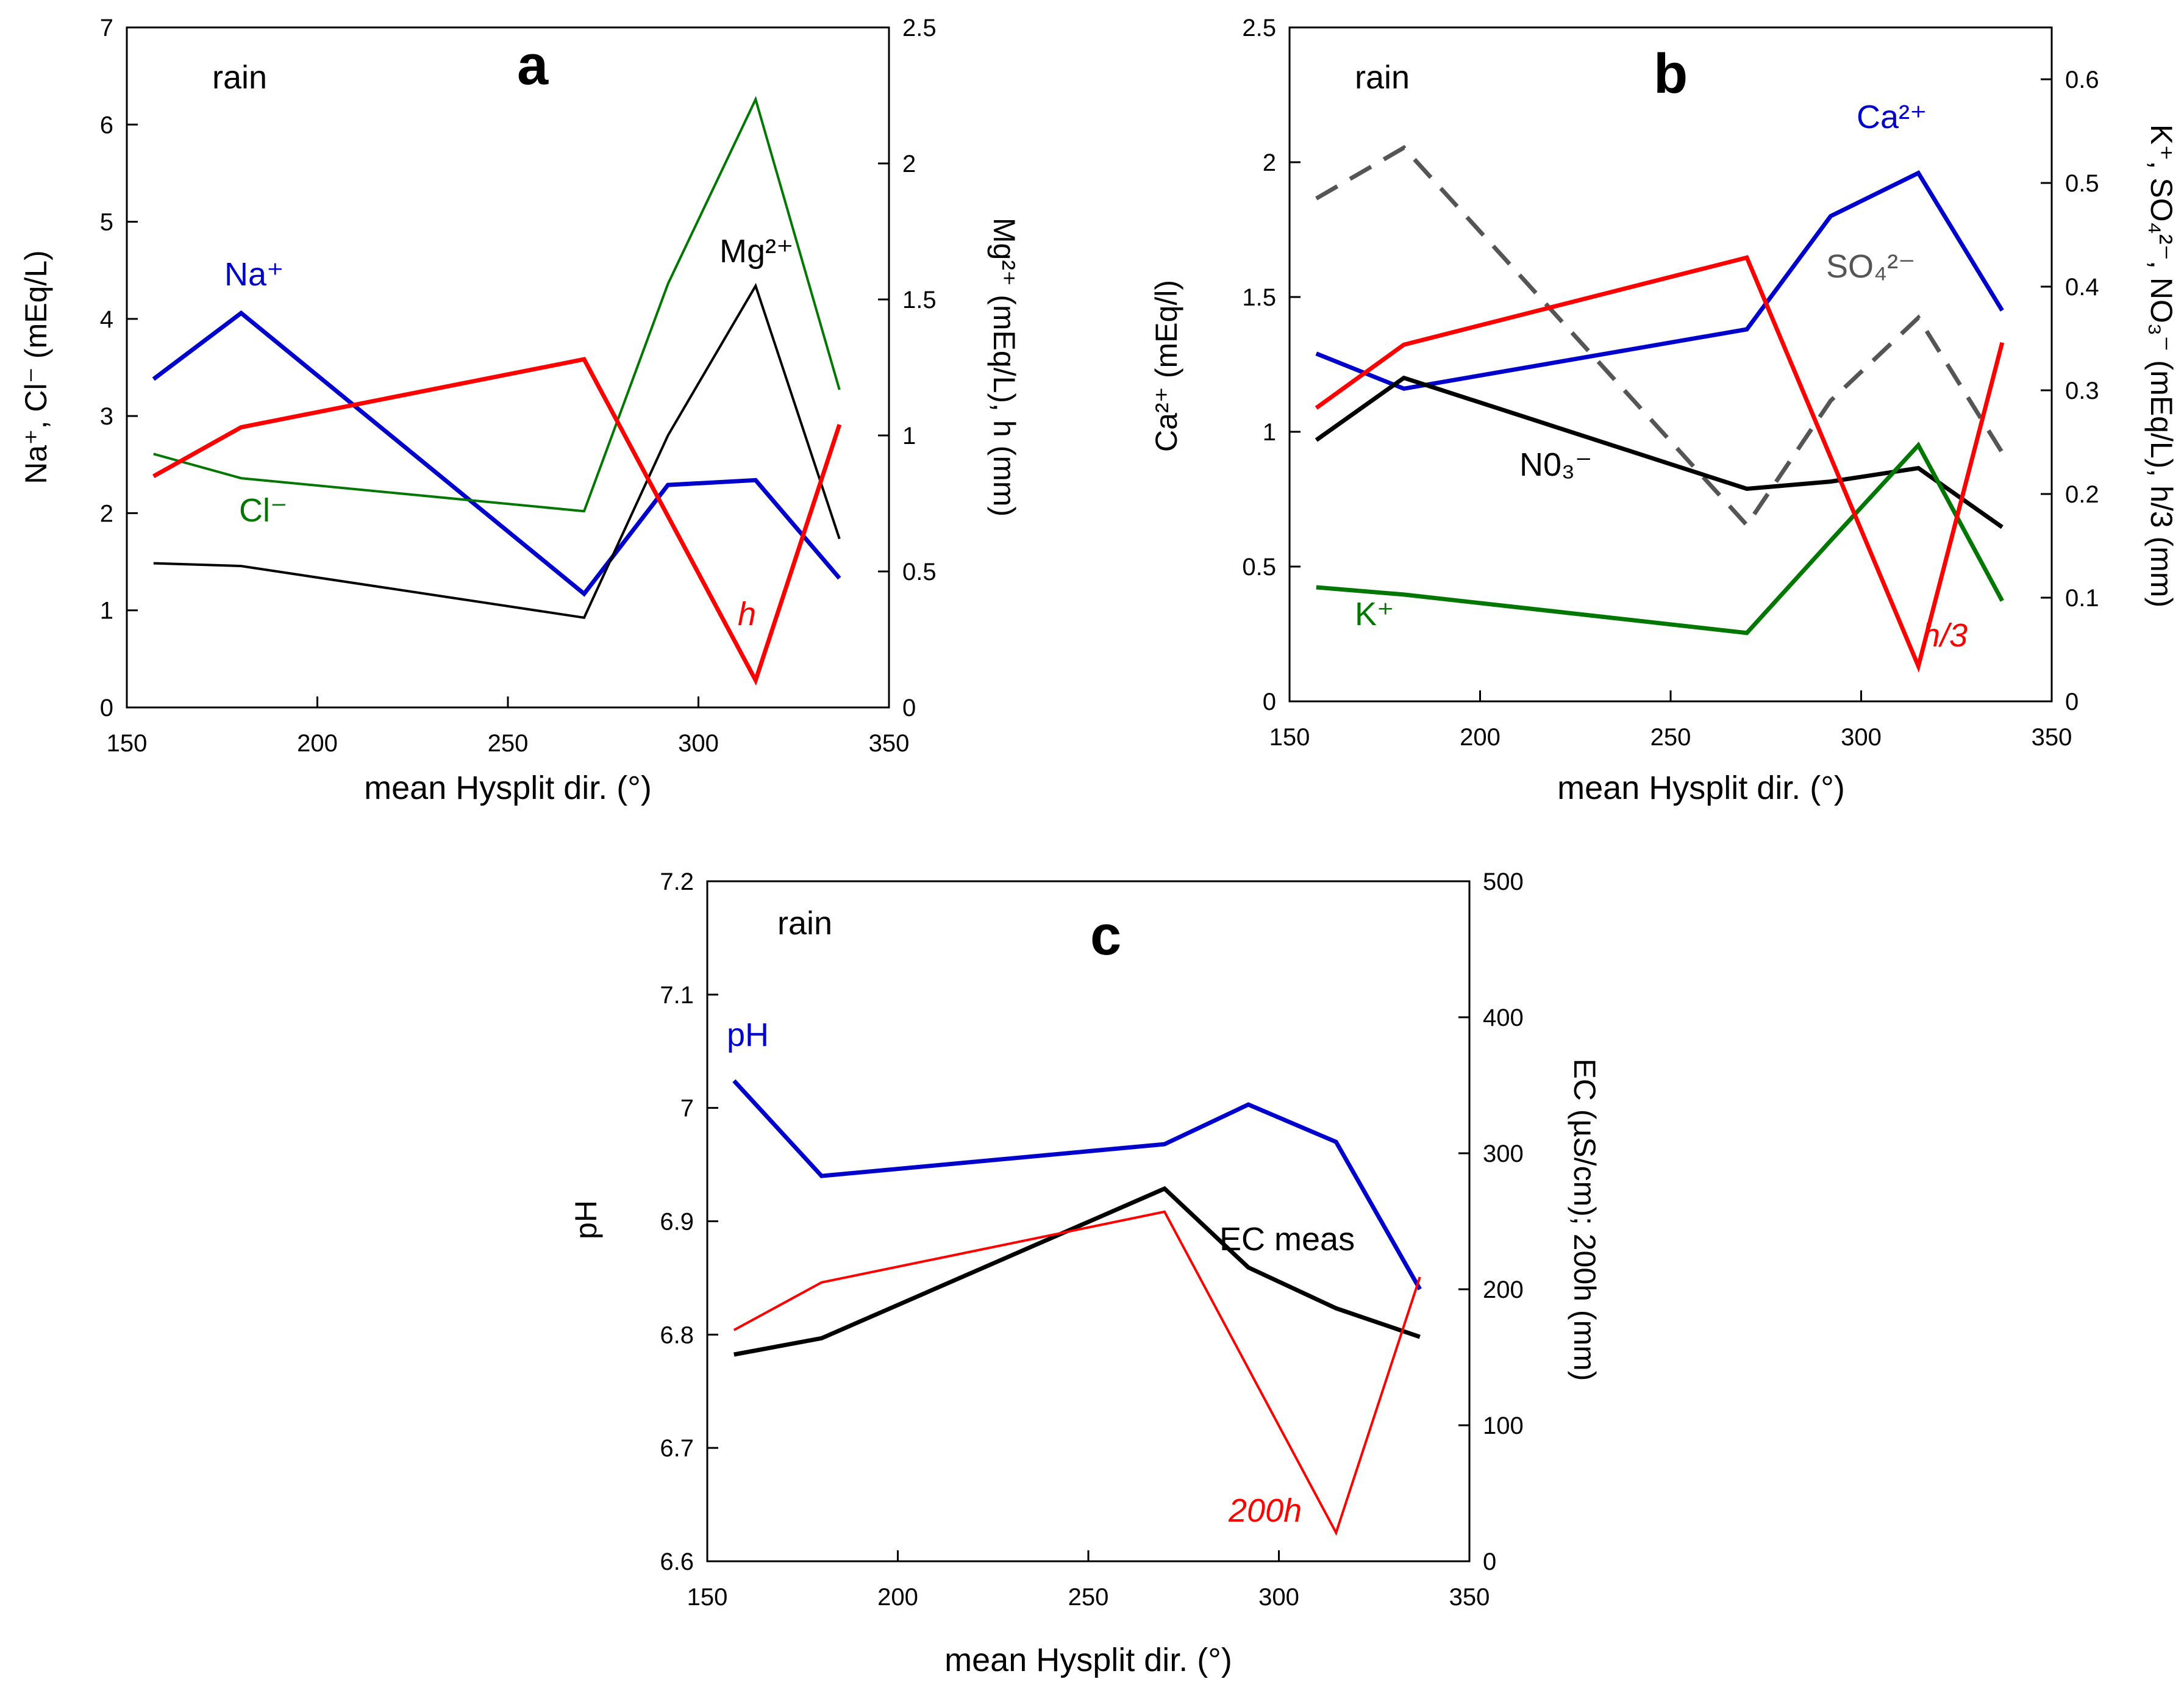 This screenshot has width=2184, height=1693. I want to click on x-tick-label-b: 150, so click(1289, 737).